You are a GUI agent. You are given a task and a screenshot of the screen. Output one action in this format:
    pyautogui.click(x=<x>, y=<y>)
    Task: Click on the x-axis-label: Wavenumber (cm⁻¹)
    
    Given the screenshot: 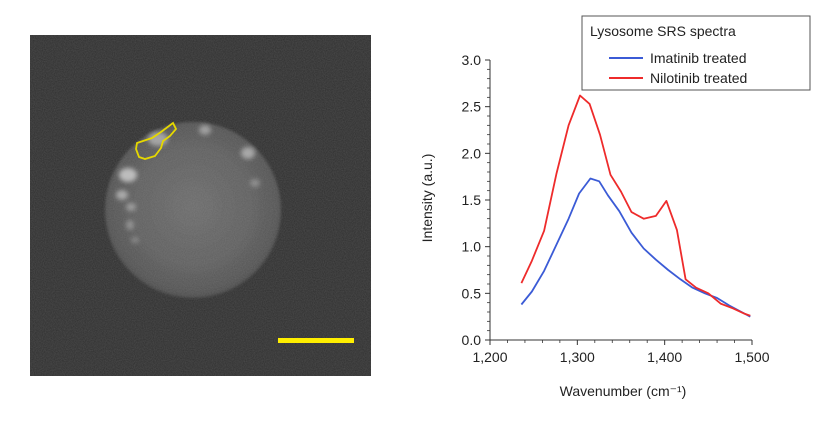 What is the action you would take?
    pyautogui.click(x=623, y=391)
    